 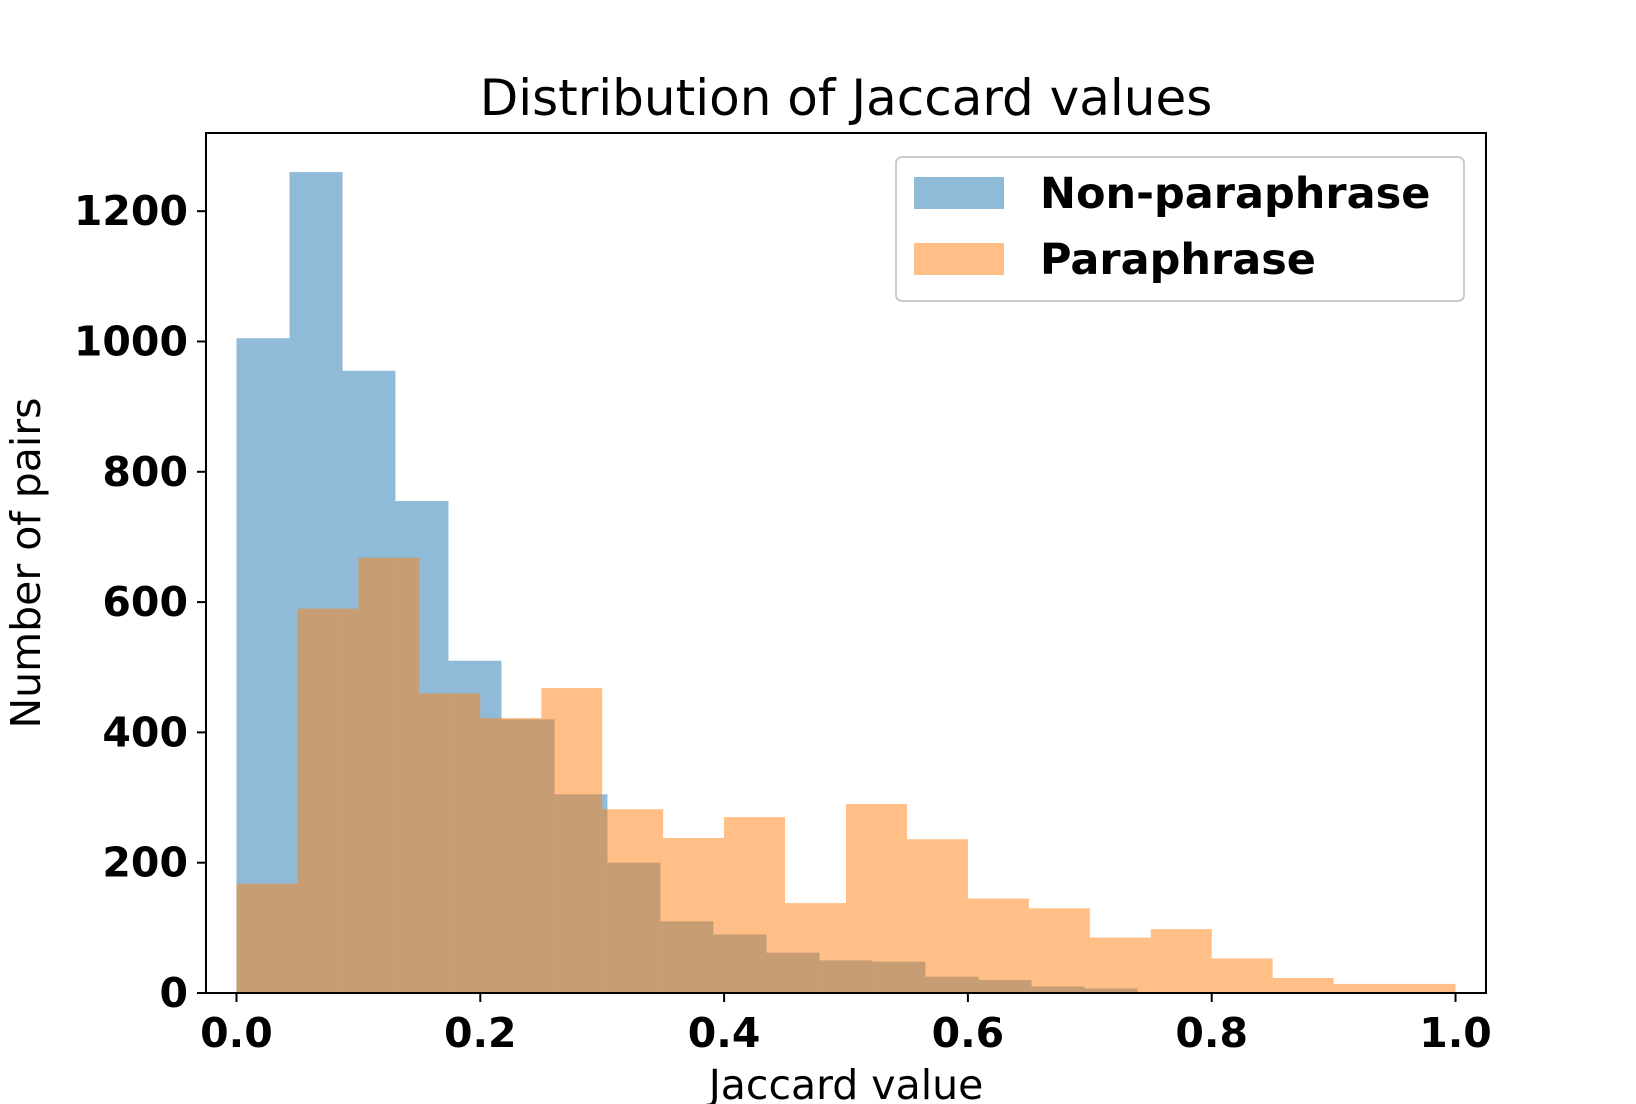 What do you see at coordinates (1178, 260) in the screenshot?
I see `legend-label-paraphrase: Paraphrase` at bounding box center [1178, 260].